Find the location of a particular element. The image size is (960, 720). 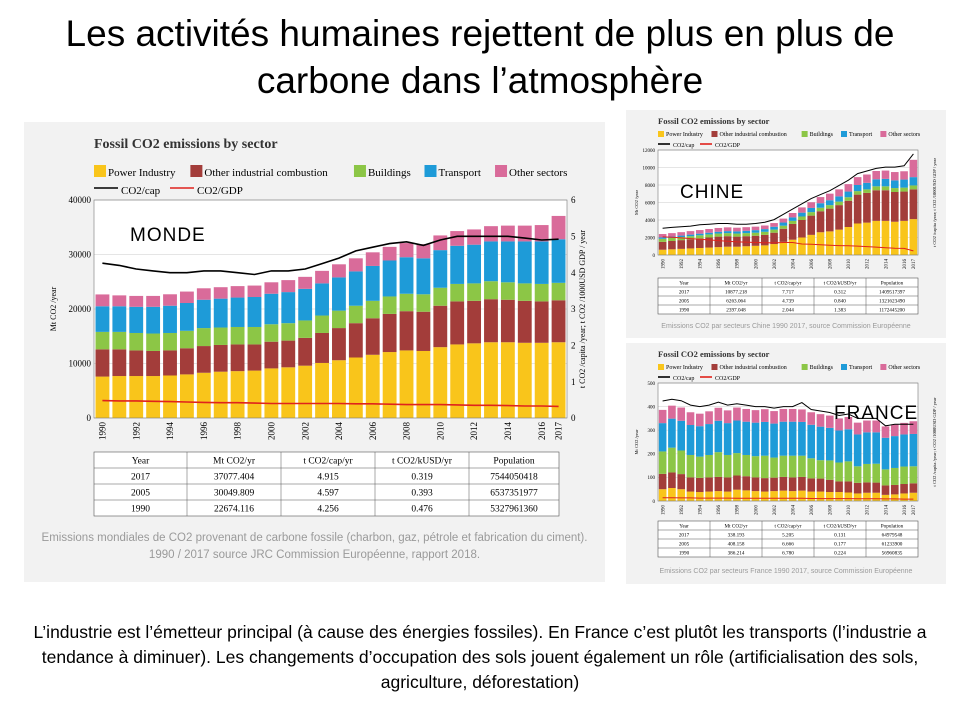

bar-other_ind-2000 is located at coordinates (271, 355).